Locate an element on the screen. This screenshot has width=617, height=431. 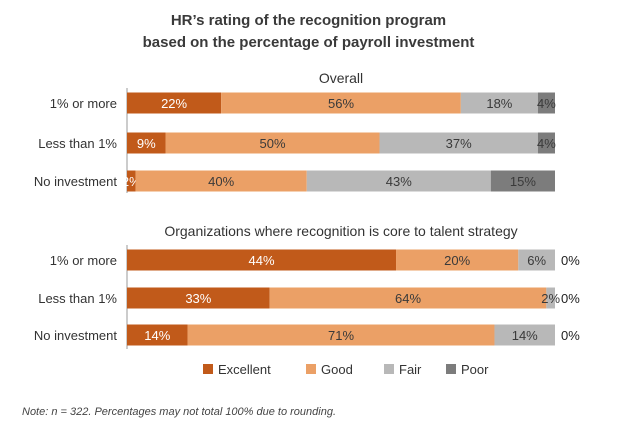
legend-swatch-excellent is located at coordinates (208, 369).